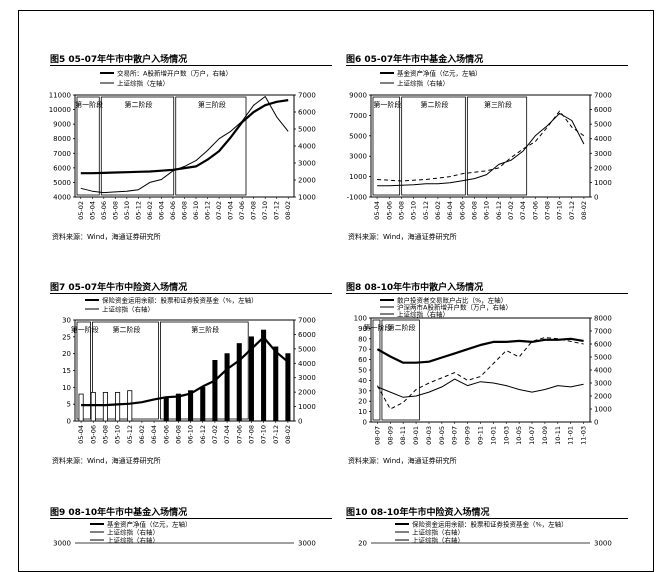 This screenshot has height=572, width=672. I want to click on chart-7-ytick-left-label: 0, so click(69, 422).